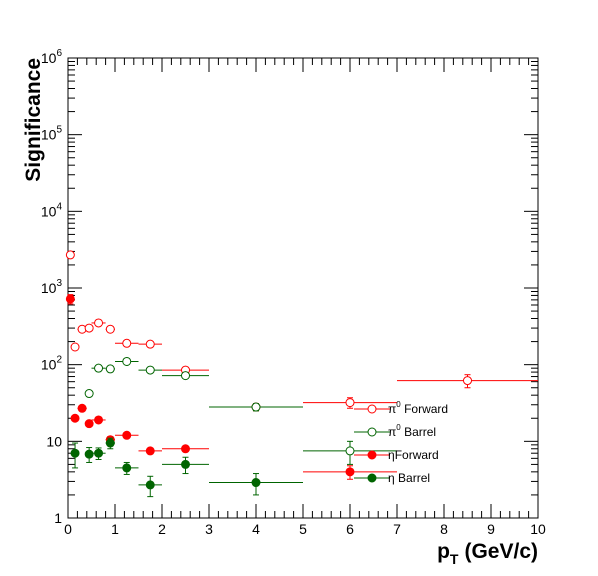 This screenshot has width=598, height=576. I want to click on x-tick-label: 1, so click(115, 529).